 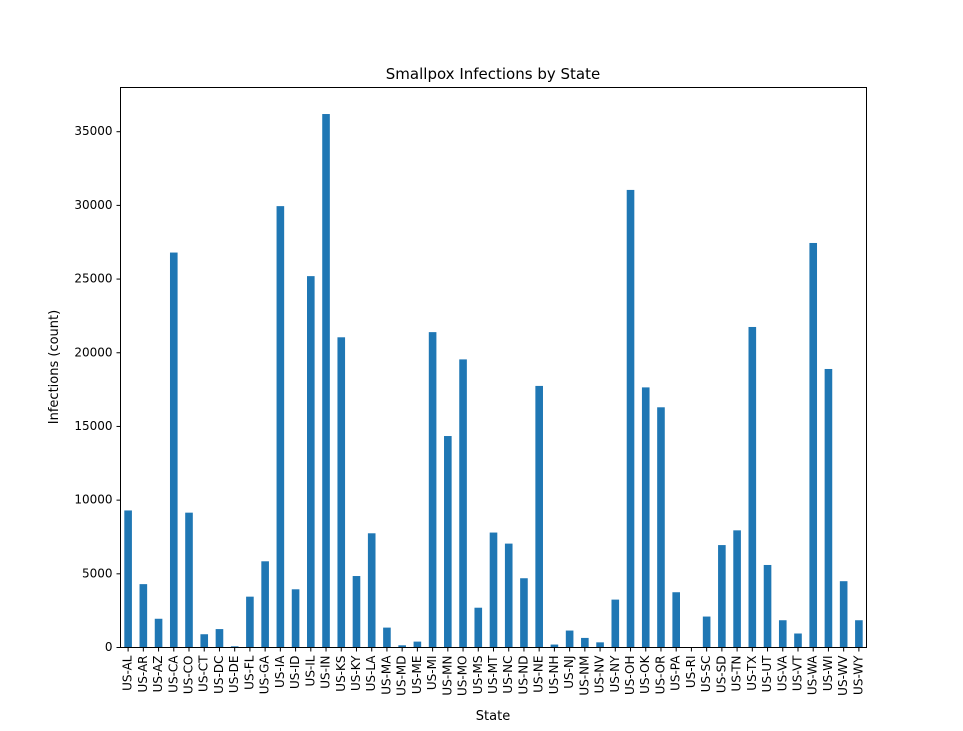 What do you see at coordinates (295, 673) in the screenshot?
I see `x-tick-label: US-ID` at bounding box center [295, 673].